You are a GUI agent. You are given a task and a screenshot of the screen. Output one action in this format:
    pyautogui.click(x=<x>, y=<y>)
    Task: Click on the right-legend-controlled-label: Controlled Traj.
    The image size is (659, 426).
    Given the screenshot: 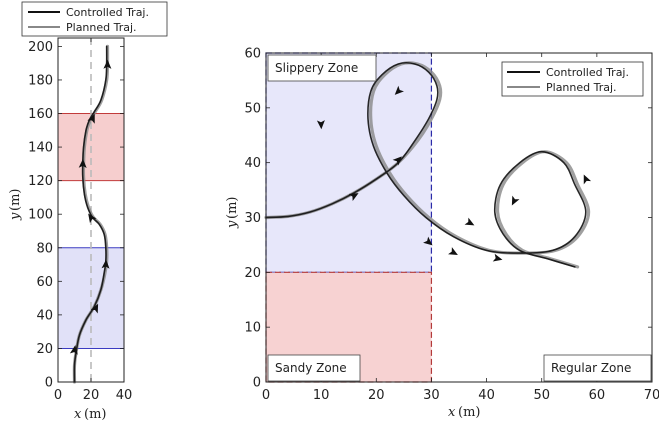 What is the action you would take?
    pyautogui.click(x=587, y=72)
    